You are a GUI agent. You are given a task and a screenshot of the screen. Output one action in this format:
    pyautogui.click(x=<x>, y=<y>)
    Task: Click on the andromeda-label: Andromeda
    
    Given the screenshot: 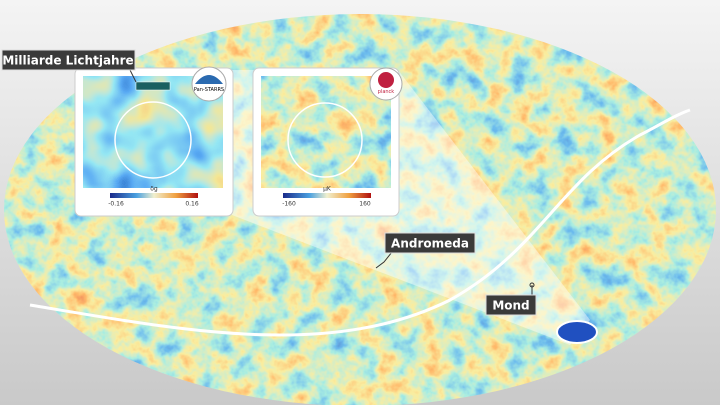 What is the action you would take?
    pyautogui.click(x=425, y=250)
    